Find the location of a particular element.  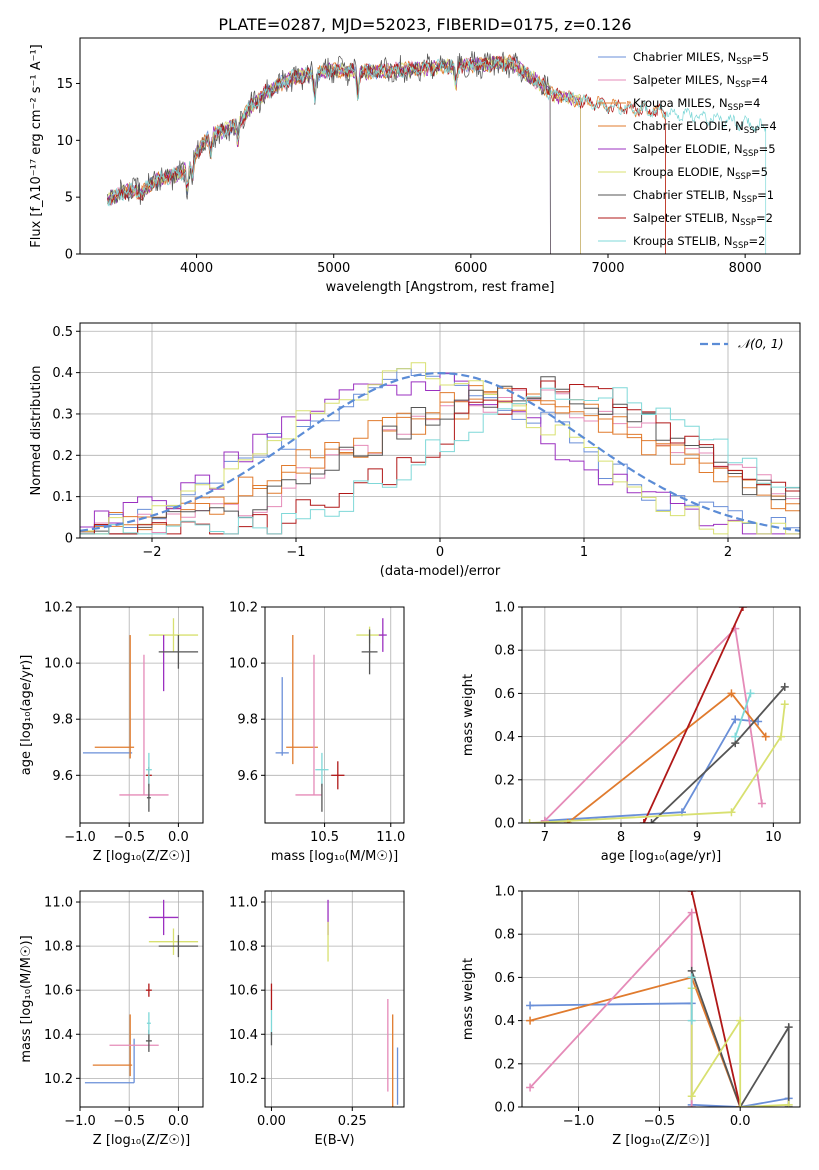

y-axis-label: mass weight is located at coordinates (468, 715).